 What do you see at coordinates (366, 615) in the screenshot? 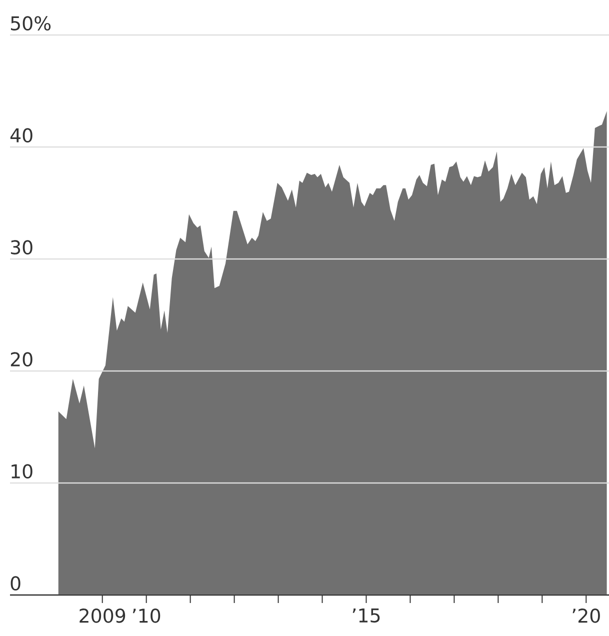
I see `x-tick-label: ’15` at bounding box center [366, 615].